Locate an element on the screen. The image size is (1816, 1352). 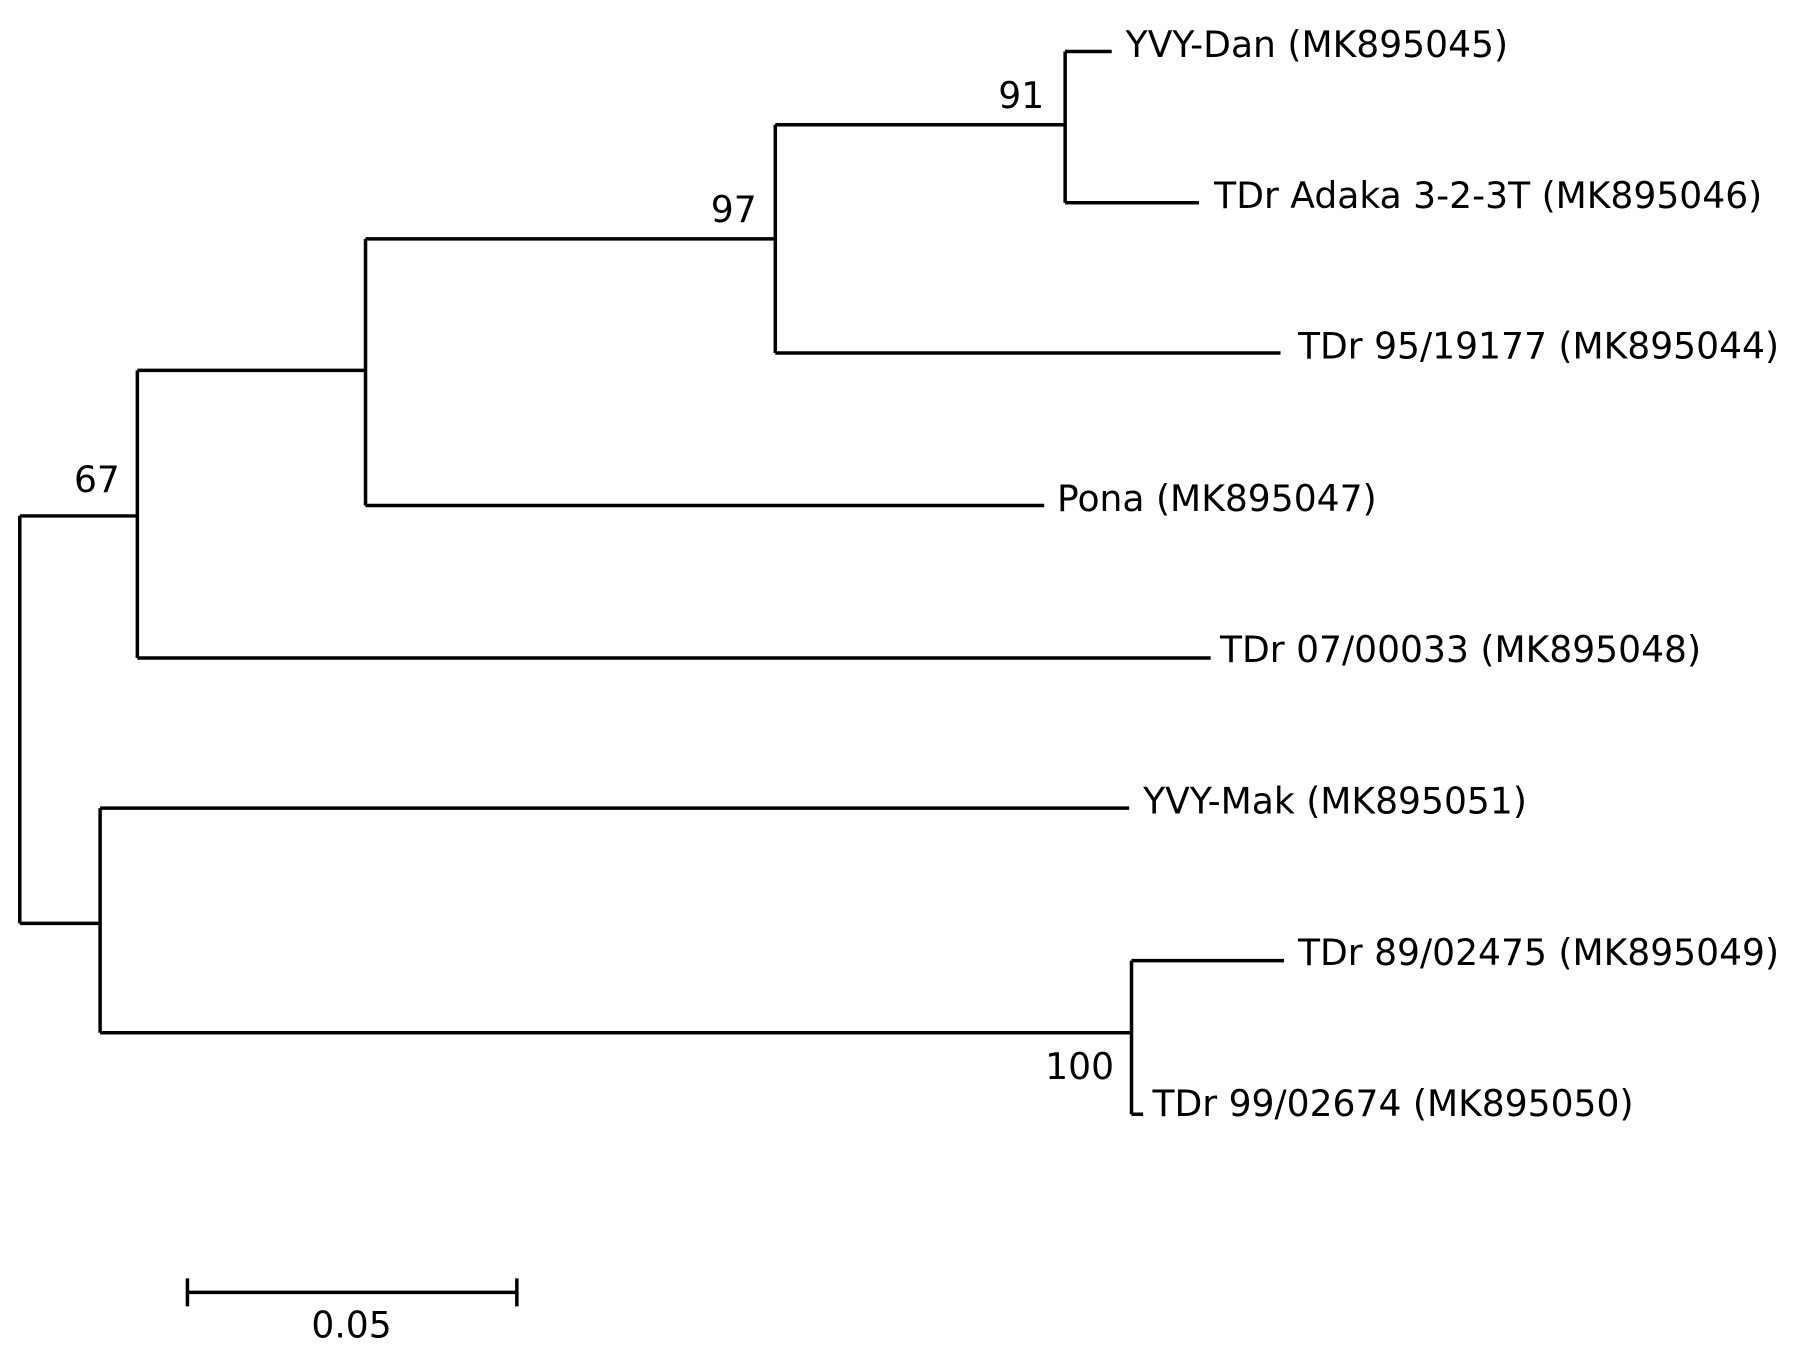
bootstrap-value: 91 is located at coordinates (1021, 96).